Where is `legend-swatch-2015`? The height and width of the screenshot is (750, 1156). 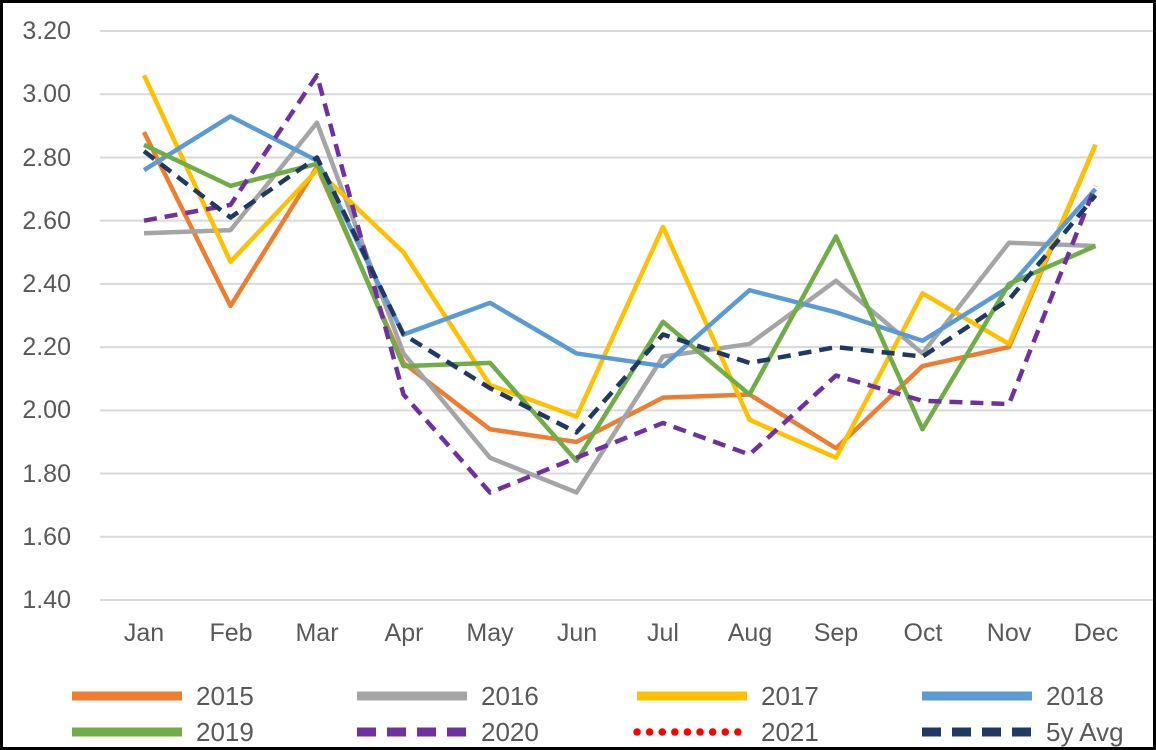 legend-swatch-2015 is located at coordinates (127, 696).